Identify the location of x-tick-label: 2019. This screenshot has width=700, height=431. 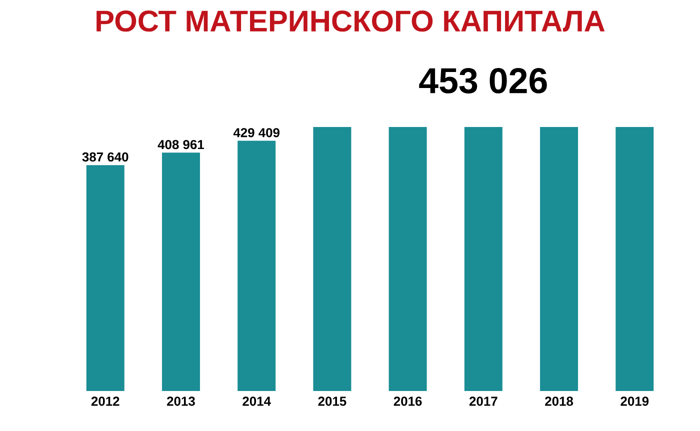
(634, 401).